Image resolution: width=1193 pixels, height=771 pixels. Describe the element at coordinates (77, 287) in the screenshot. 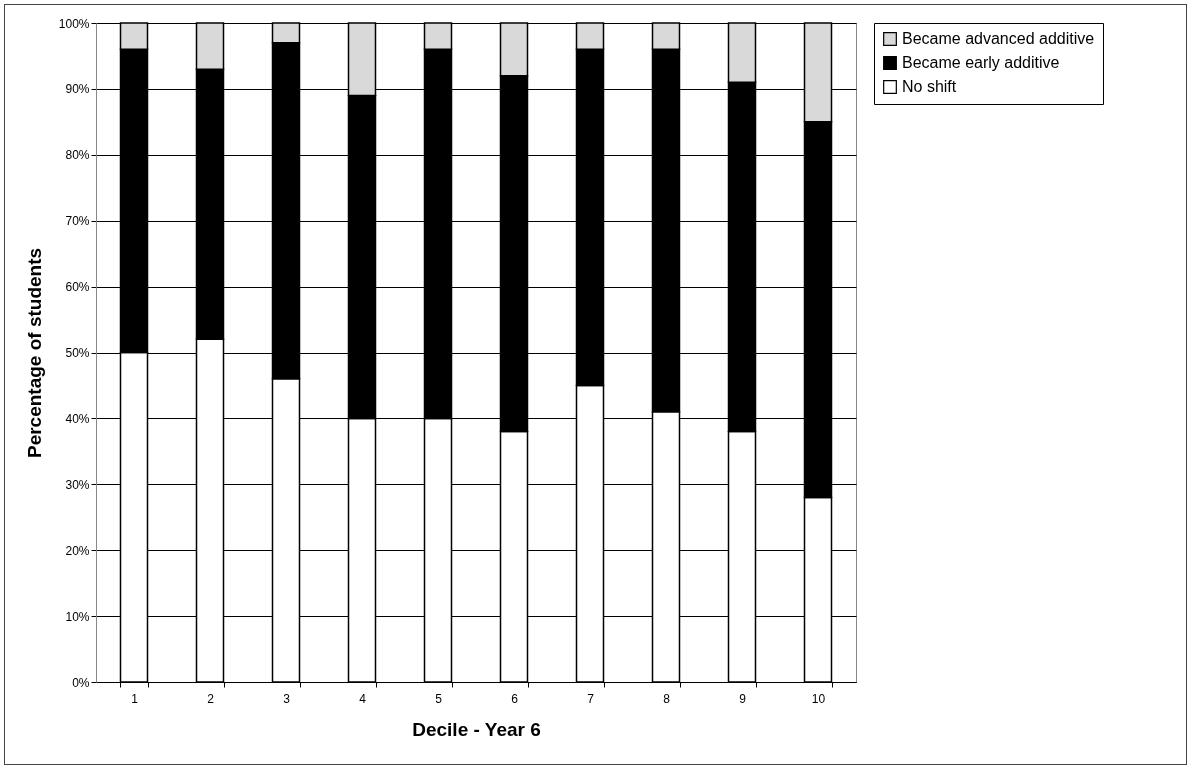

I see `y-tick-label: 60%` at that location.